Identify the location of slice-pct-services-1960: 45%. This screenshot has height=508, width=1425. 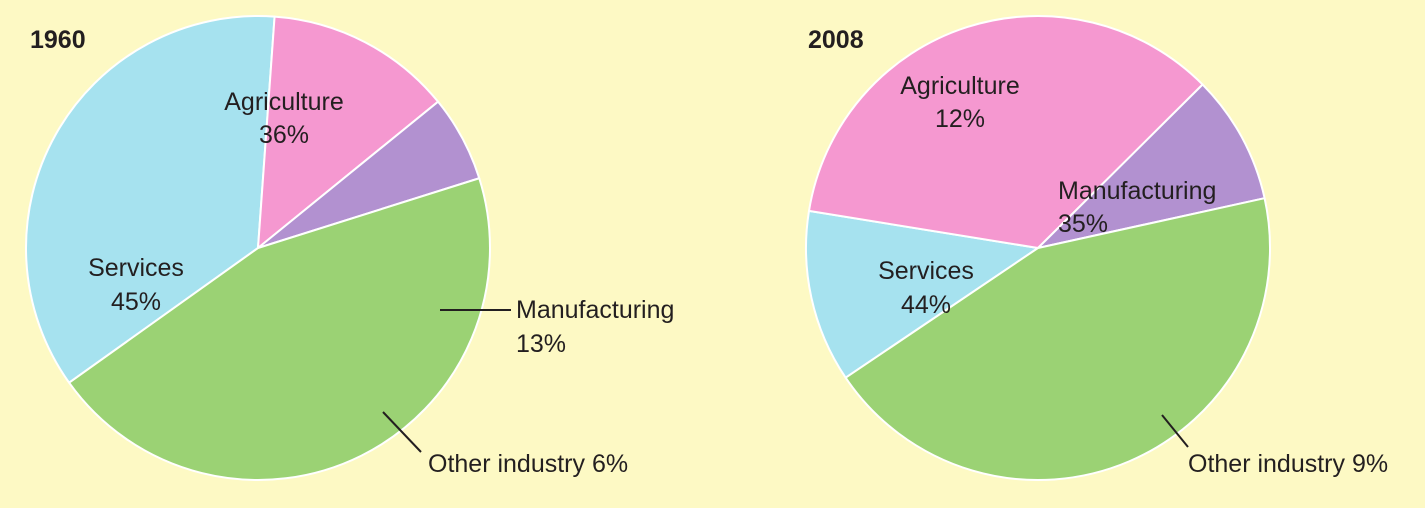
(136, 302).